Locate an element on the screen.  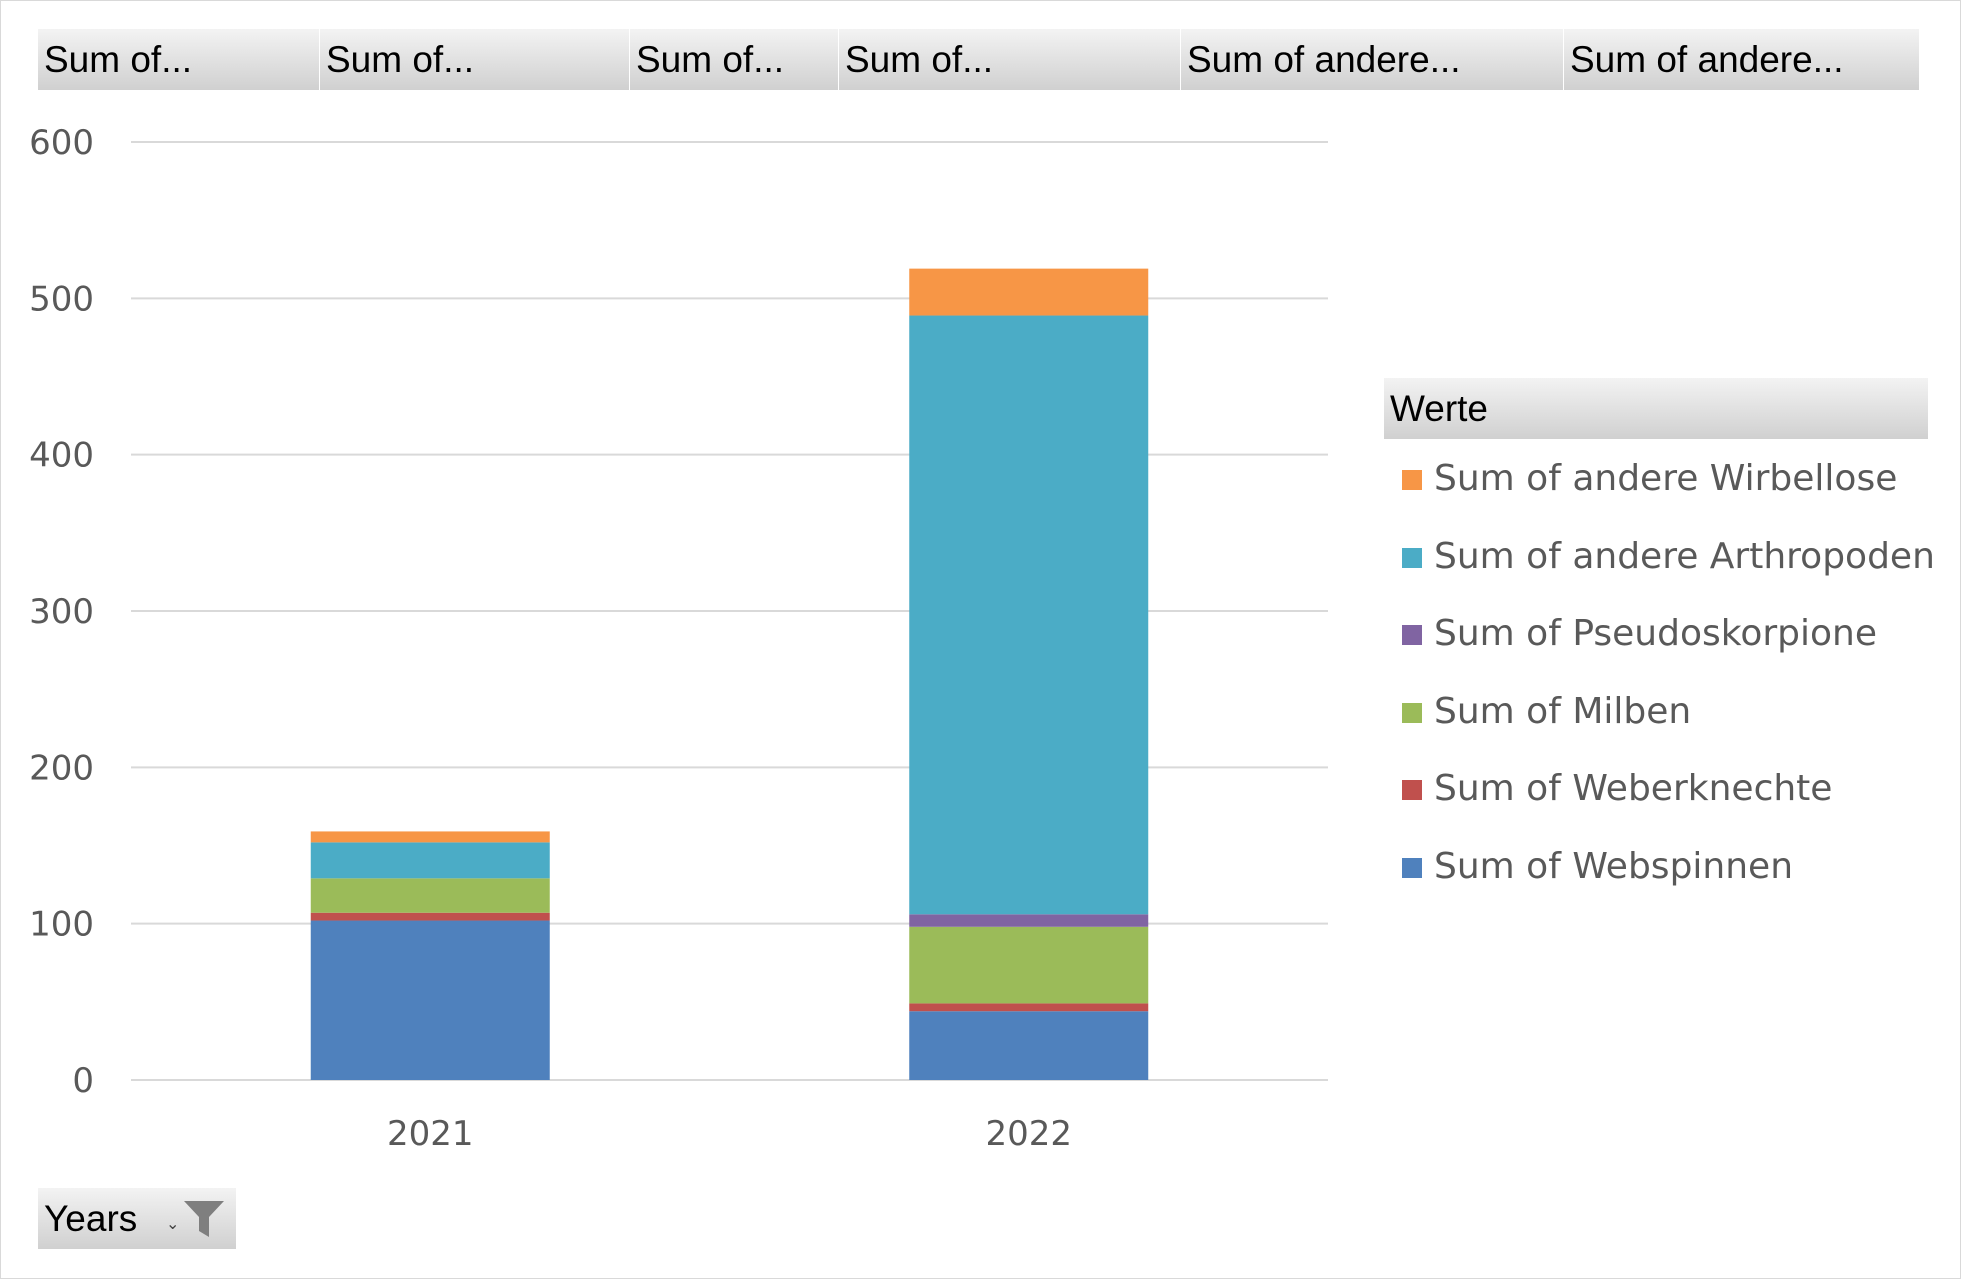
legend-label: Sum of andere Arthropoden is located at coordinates (1684, 556).